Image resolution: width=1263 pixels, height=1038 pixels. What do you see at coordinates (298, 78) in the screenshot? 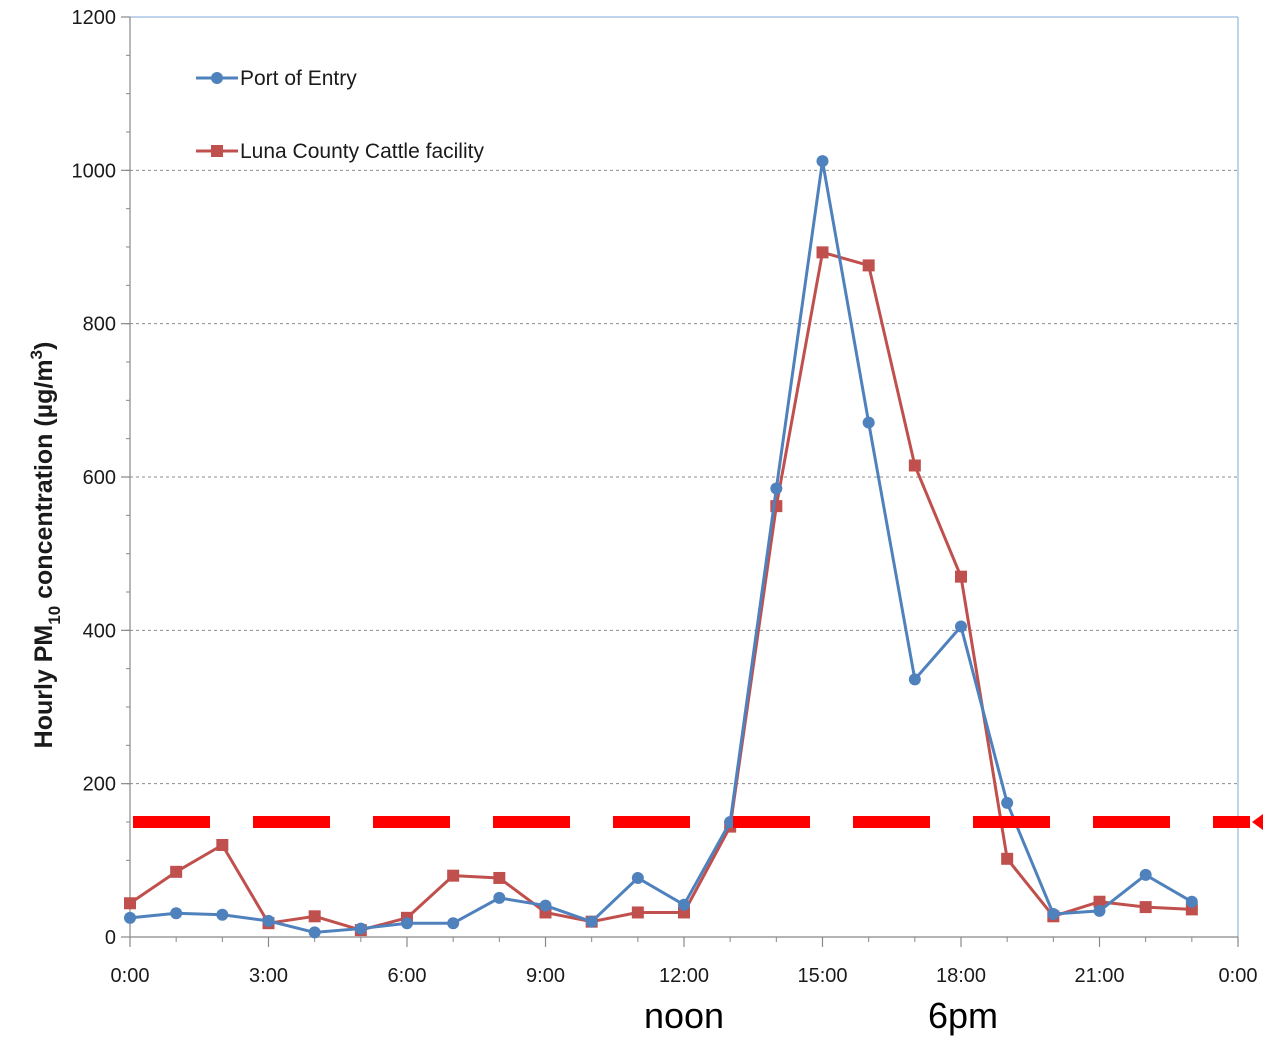
I see `legend-label: Port of Entry` at bounding box center [298, 78].